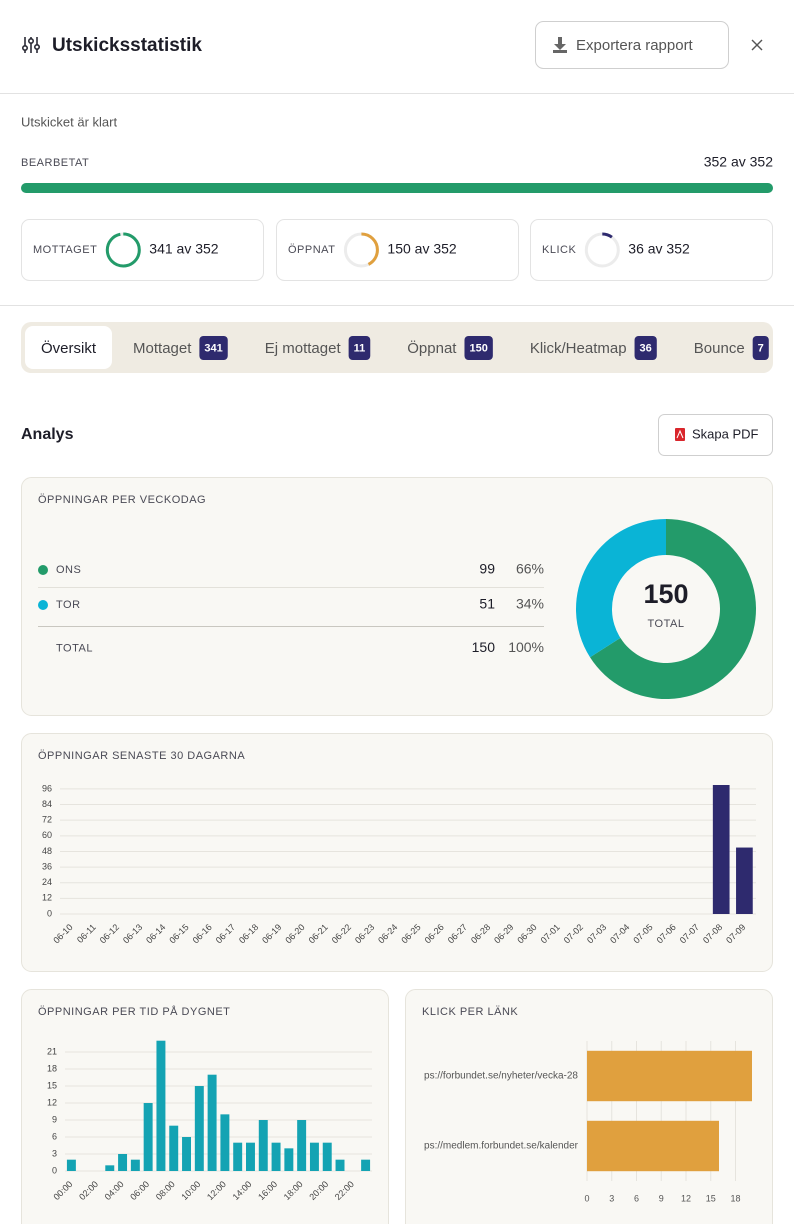  I want to click on total-percent: 100%, so click(526, 647).